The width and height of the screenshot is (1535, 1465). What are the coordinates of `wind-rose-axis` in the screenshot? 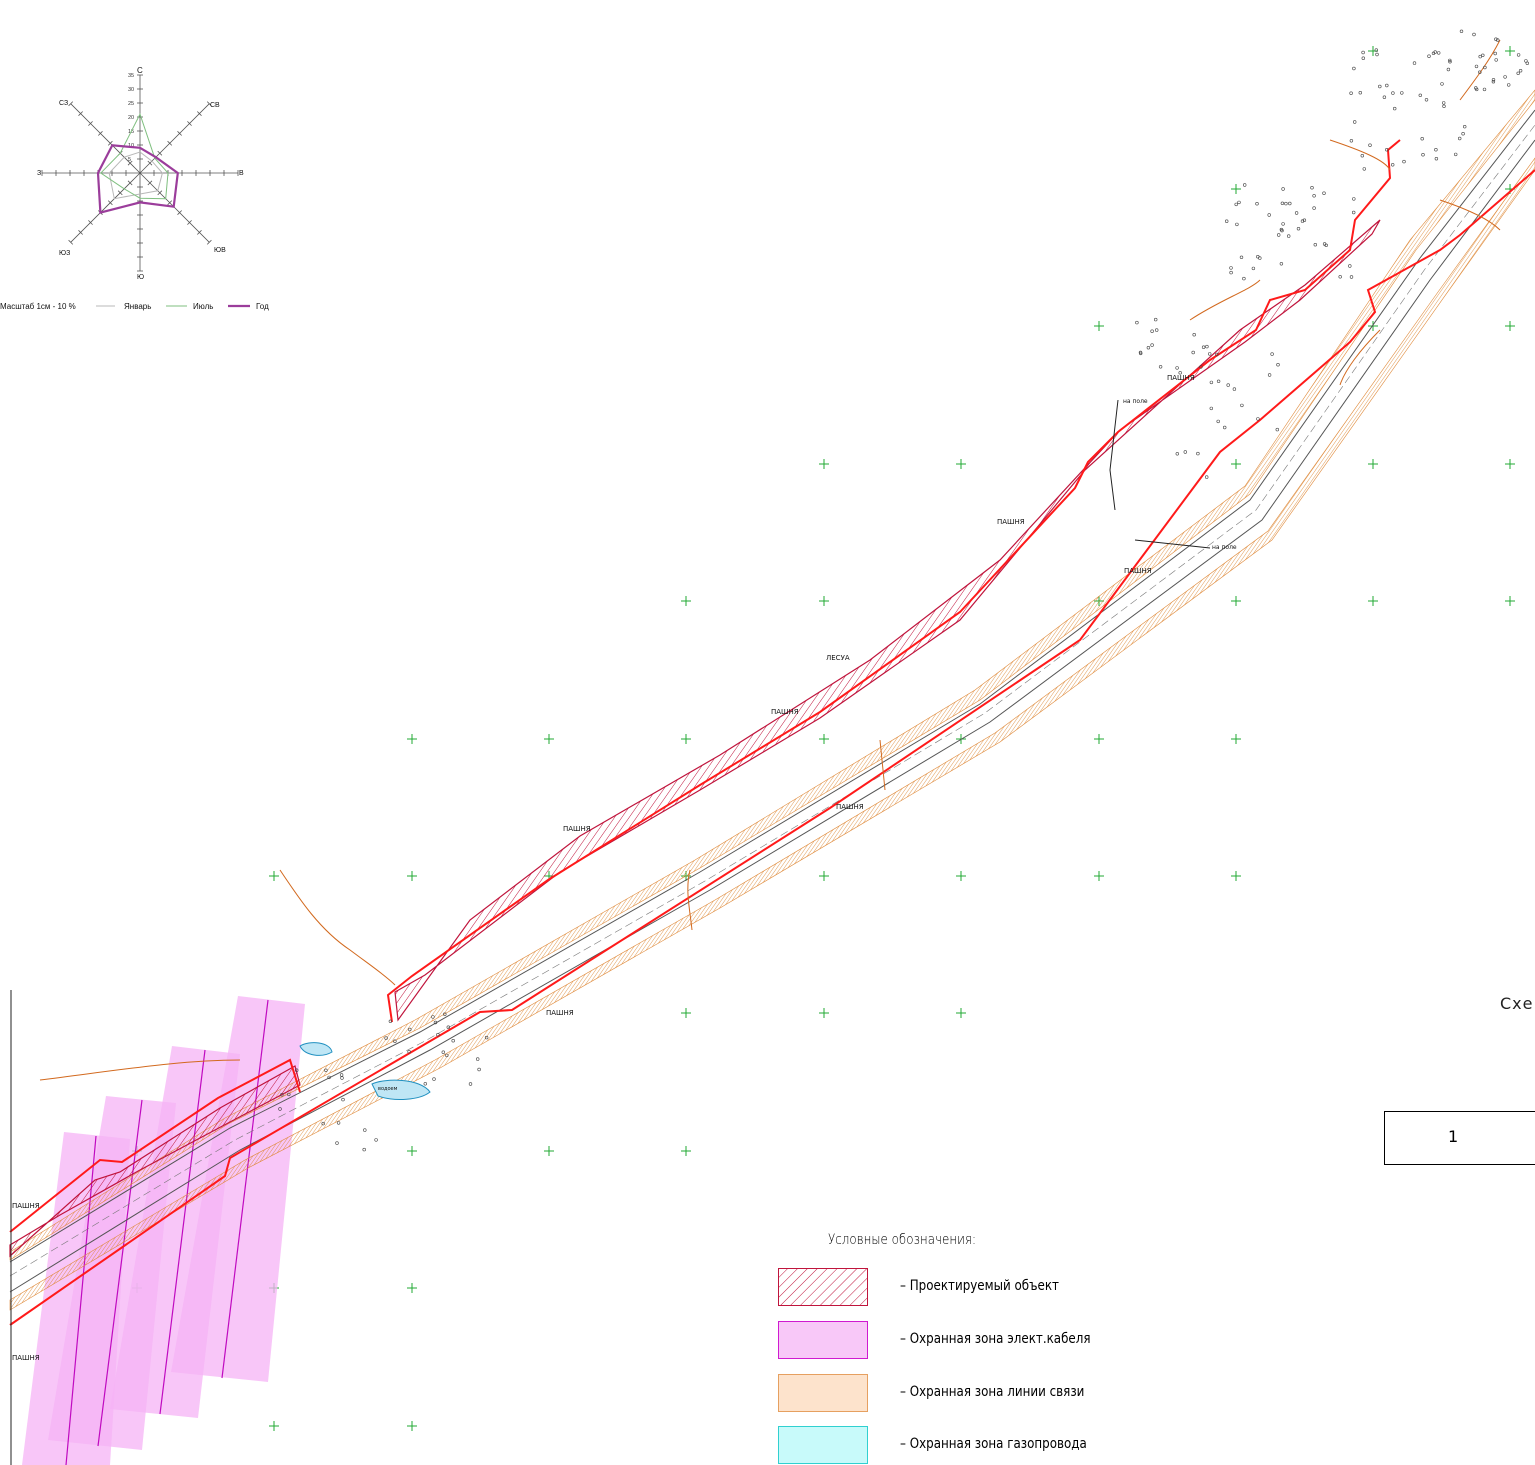 It's located at (174, 138).